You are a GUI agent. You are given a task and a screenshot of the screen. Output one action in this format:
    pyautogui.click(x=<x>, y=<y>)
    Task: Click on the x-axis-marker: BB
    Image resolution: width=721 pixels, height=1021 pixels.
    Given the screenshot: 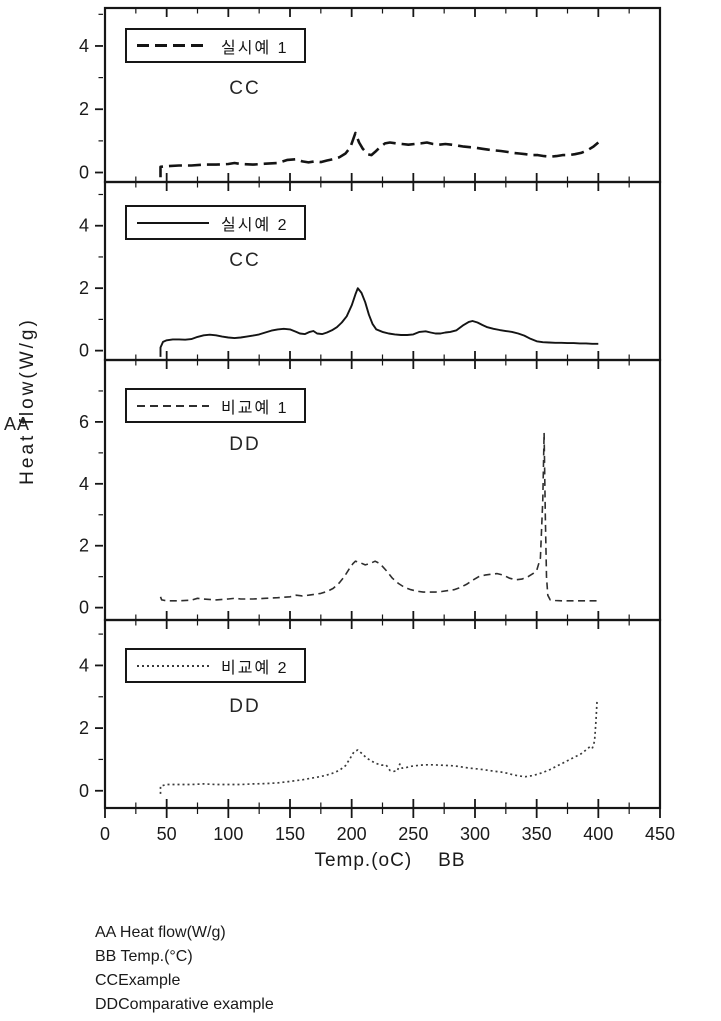 What is the action you would take?
    pyautogui.click(x=452, y=860)
    